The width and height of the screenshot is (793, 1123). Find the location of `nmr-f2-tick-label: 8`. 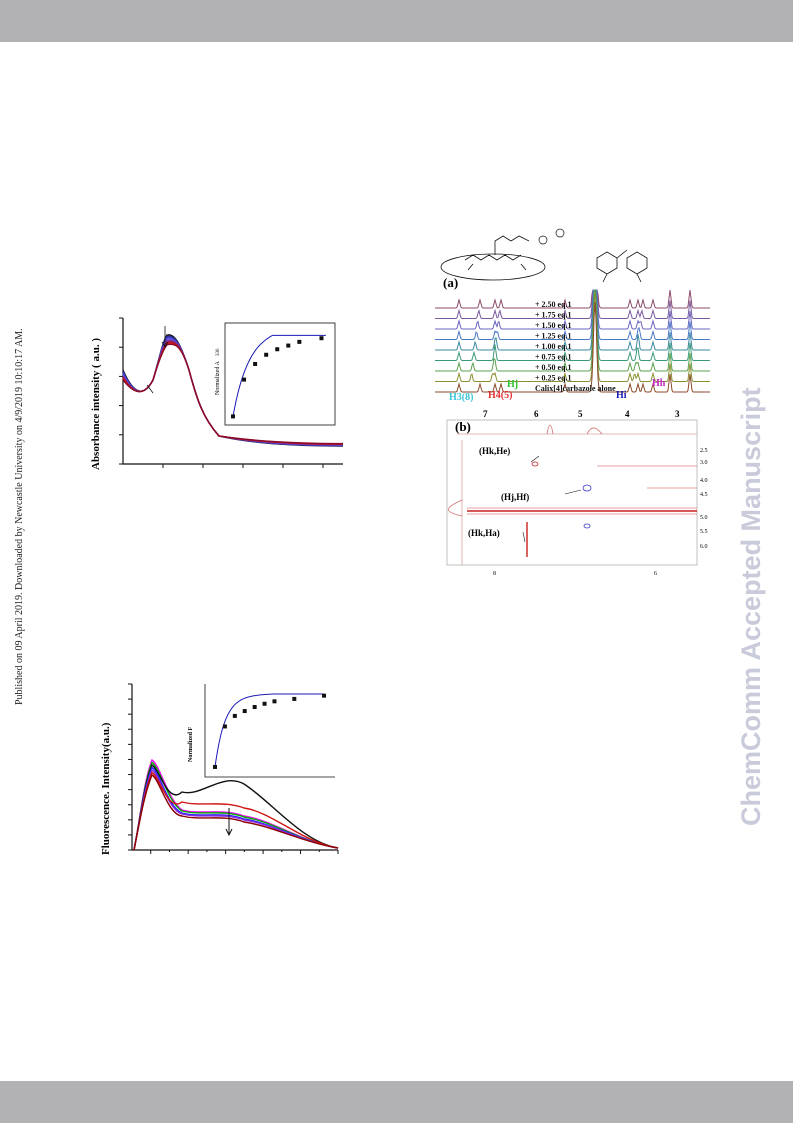

nmr-f2-tick-label: 8 is located at coordinates (494, 574).